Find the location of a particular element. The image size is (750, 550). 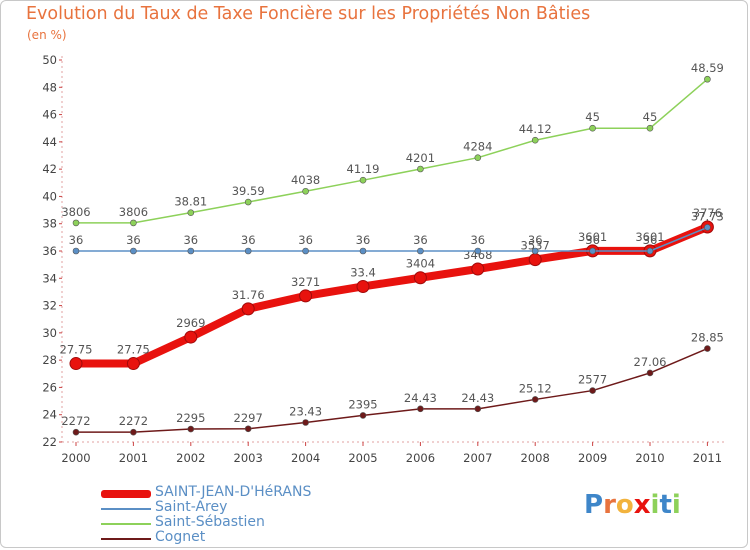

x-tick-label: 2000 is located at coordinates (75, 458).